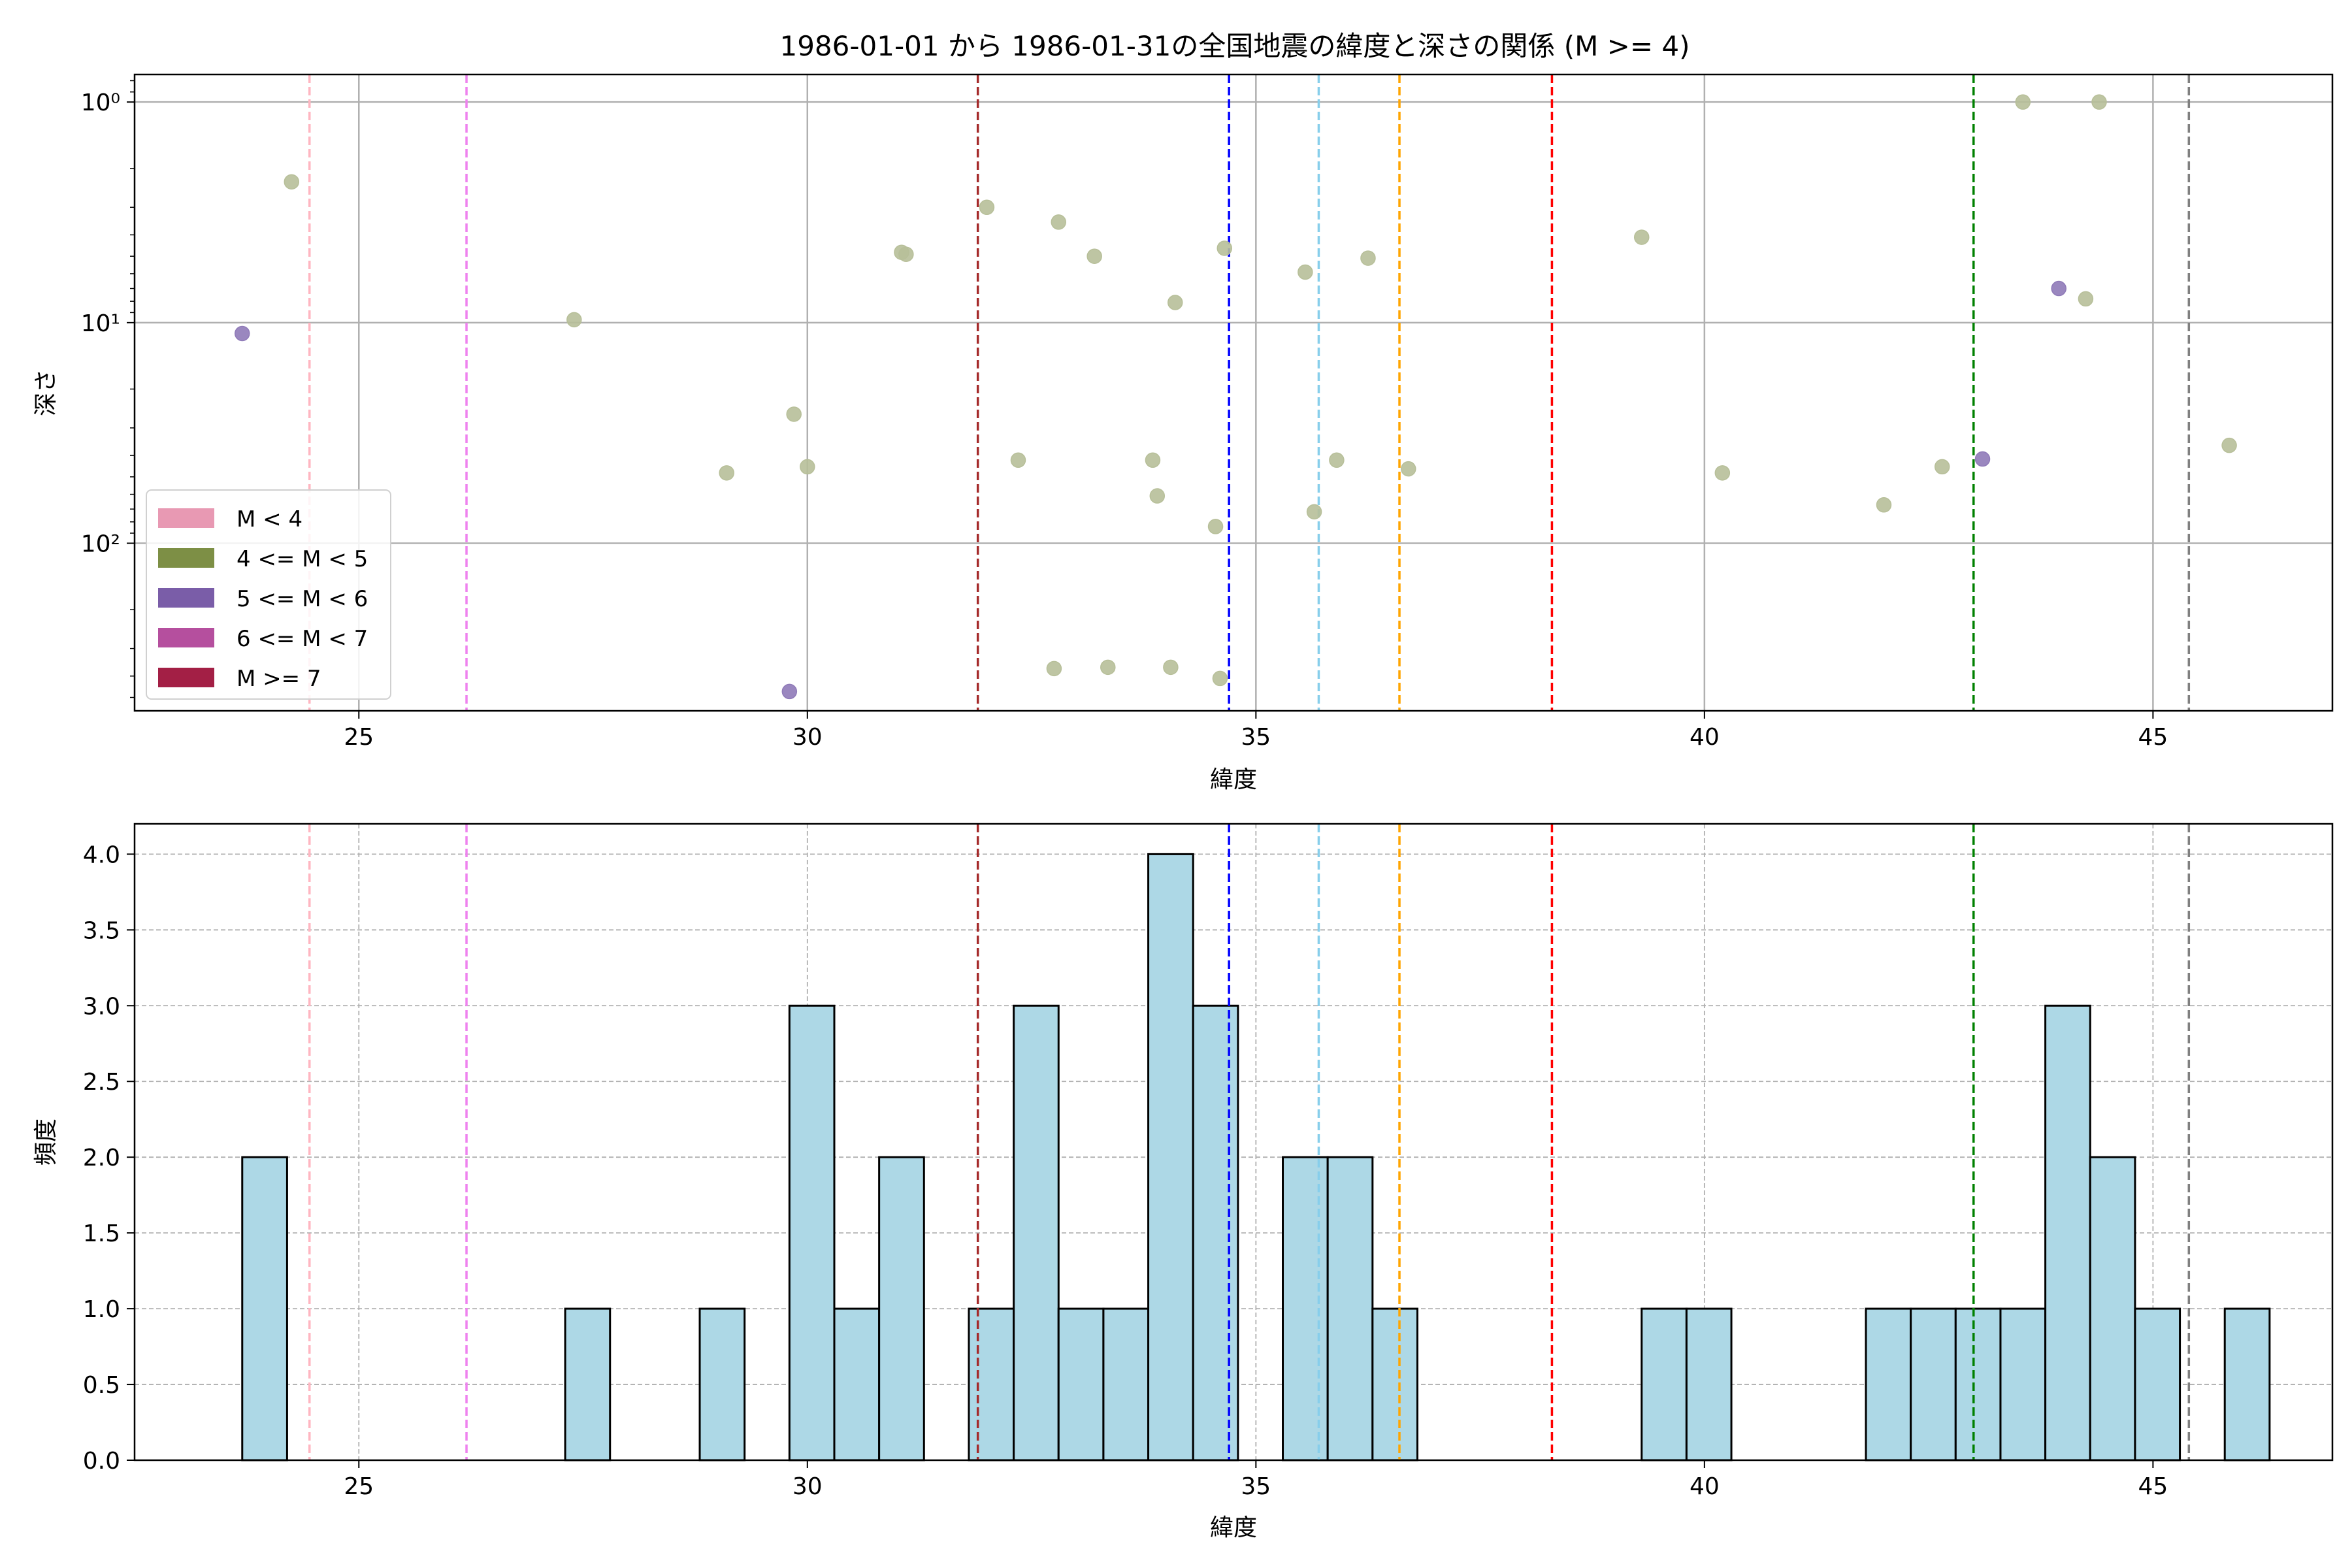  I want to click on legend-label: 4 <= M < 5, so click(302, 559).